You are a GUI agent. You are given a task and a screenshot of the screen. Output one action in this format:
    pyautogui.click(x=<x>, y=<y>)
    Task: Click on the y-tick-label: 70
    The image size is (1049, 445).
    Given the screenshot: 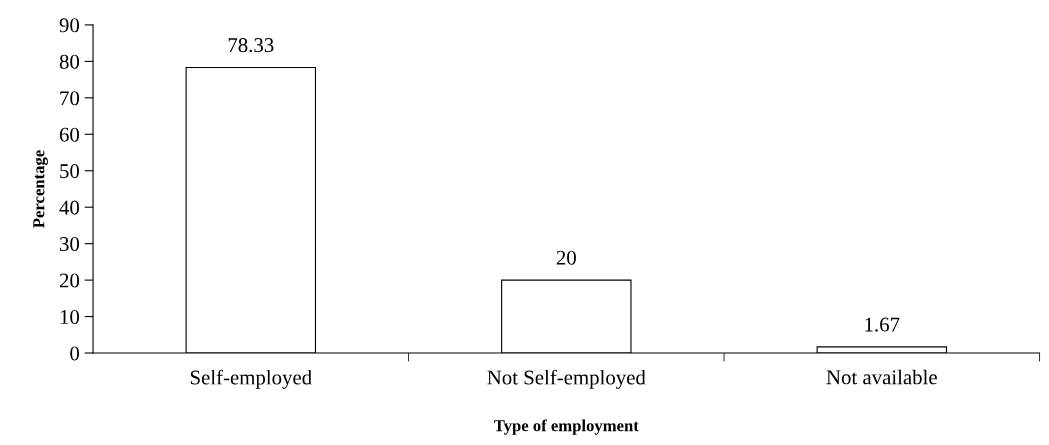 What is the action you would take?
    pyautogui.click(x=70, y=98)
    